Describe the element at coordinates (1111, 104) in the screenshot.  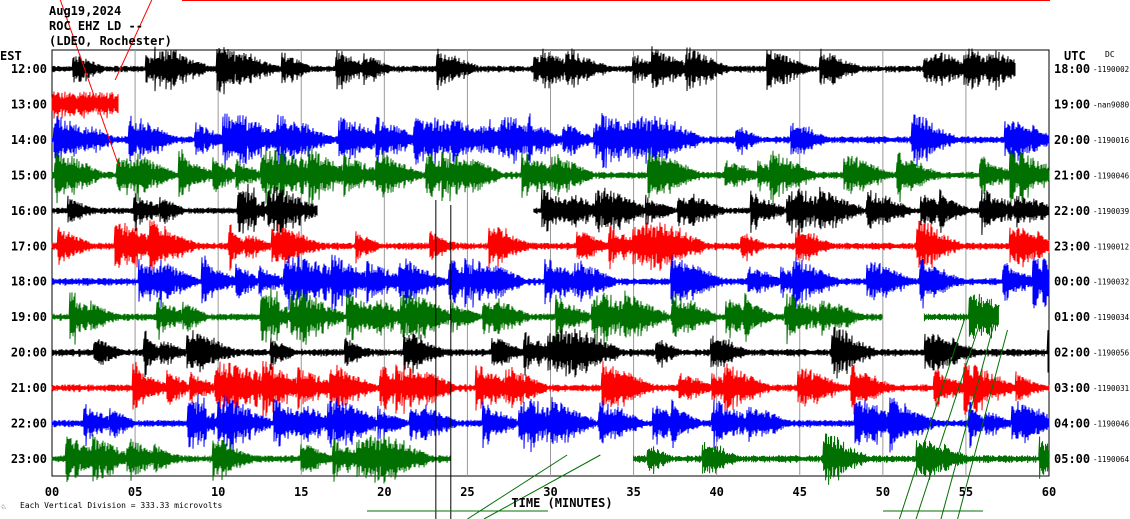
I see `dc-offset-label: -nan9080` at that location.